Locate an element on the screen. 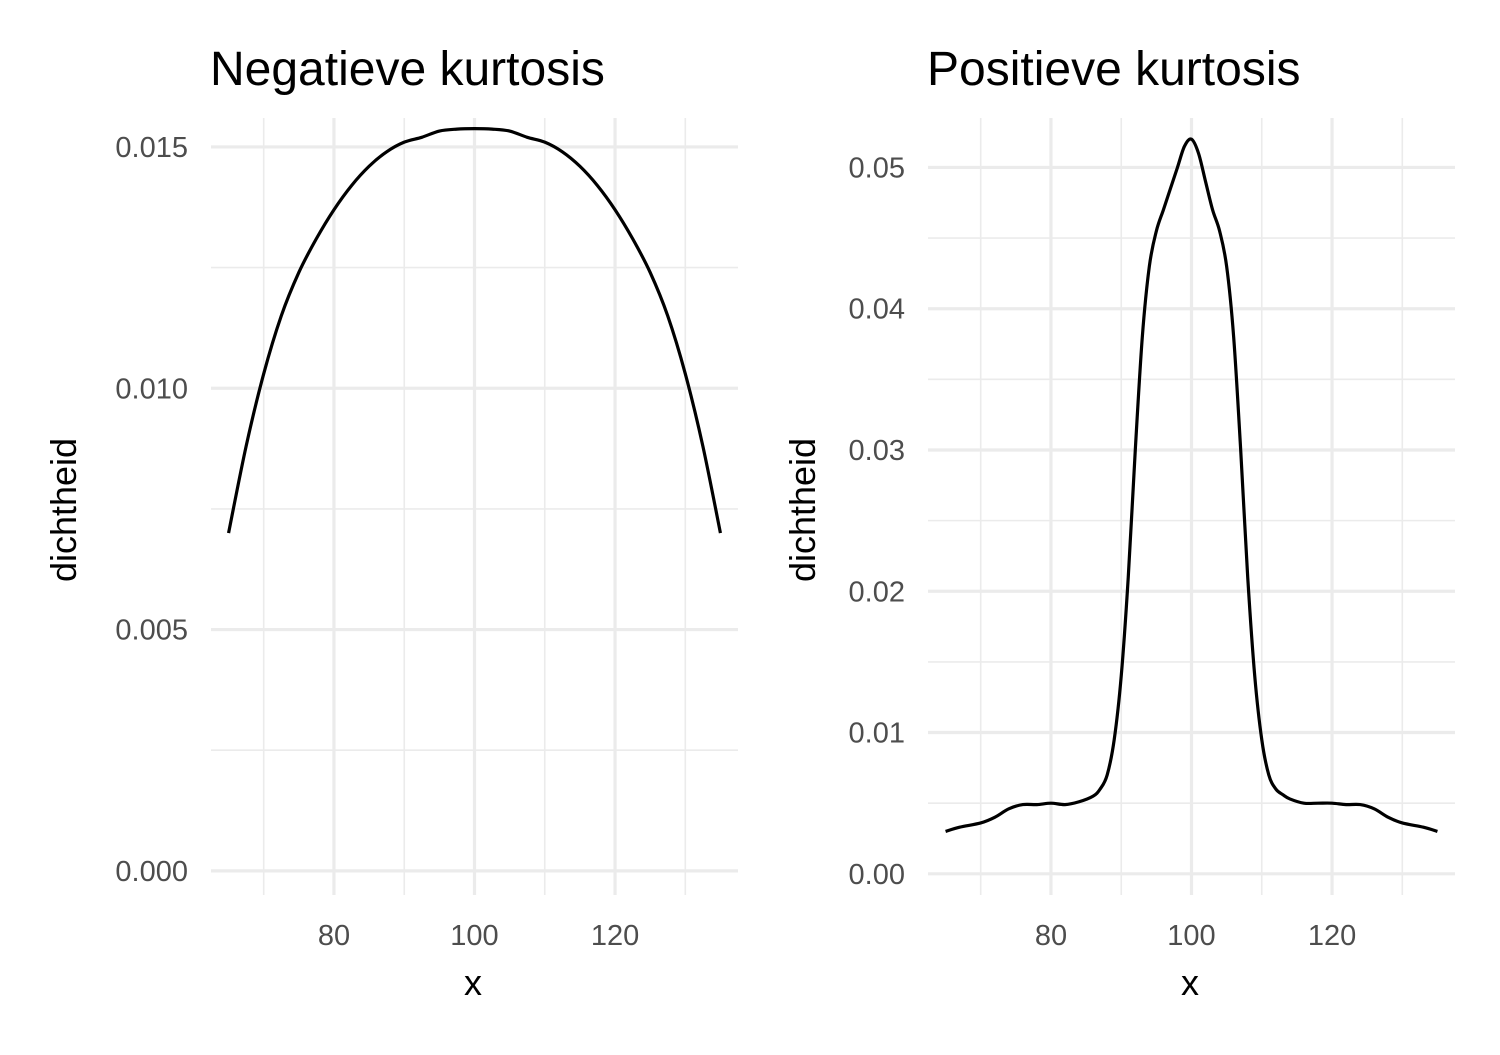  y-tick-label: 0.000 is located at coordinates (151, 872).